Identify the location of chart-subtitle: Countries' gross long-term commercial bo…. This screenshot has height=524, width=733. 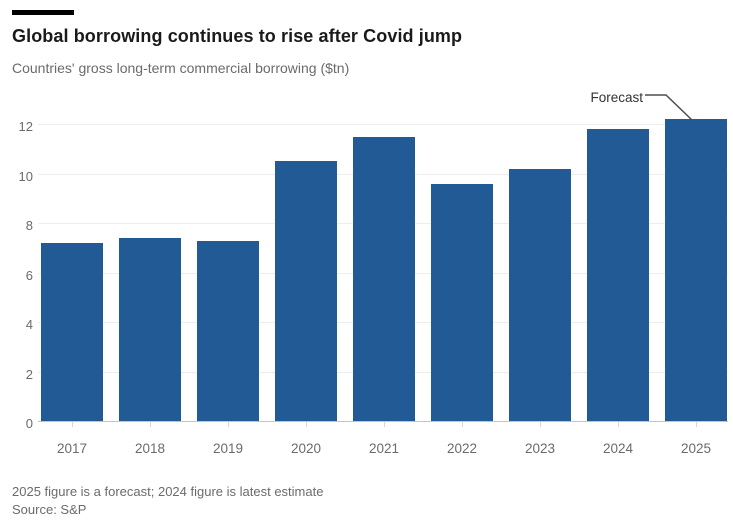
(181, 68).